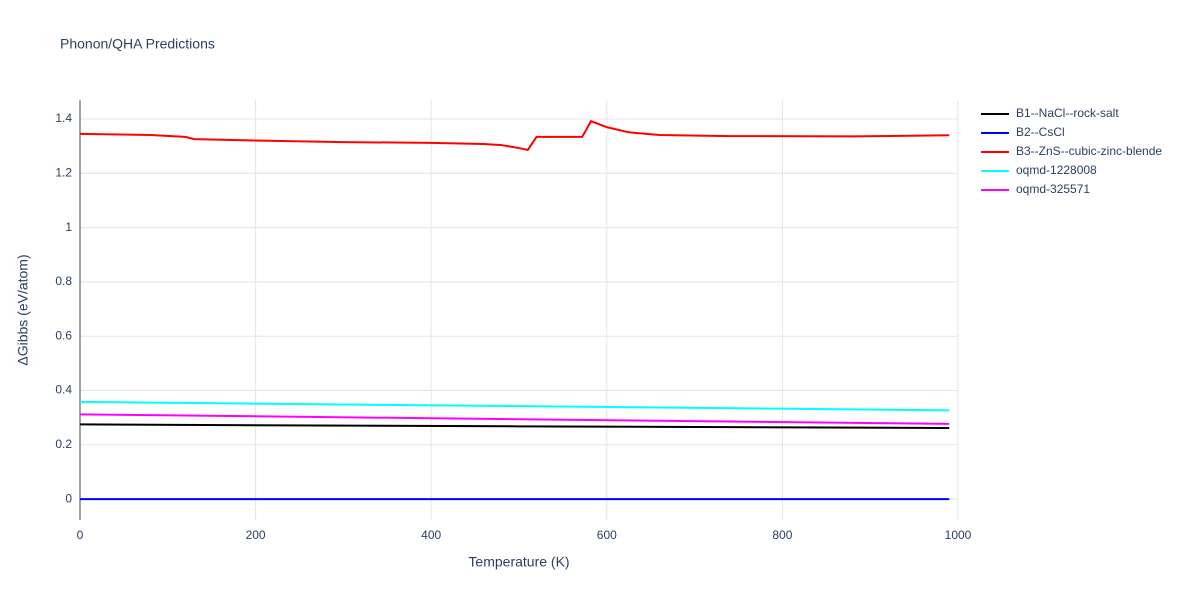  I want to click on y-tick-label: 1.4, so click(63, 118).